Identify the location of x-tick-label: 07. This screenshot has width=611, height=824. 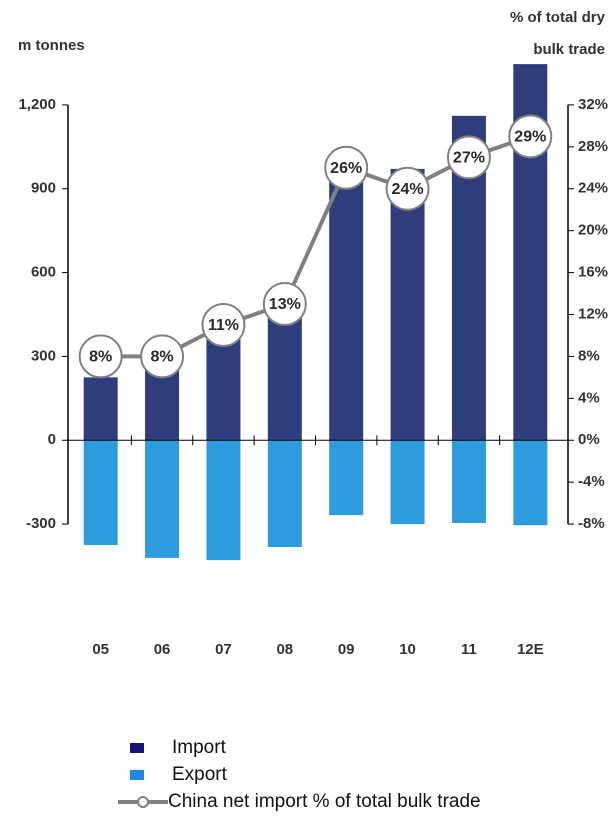
(223, 649).